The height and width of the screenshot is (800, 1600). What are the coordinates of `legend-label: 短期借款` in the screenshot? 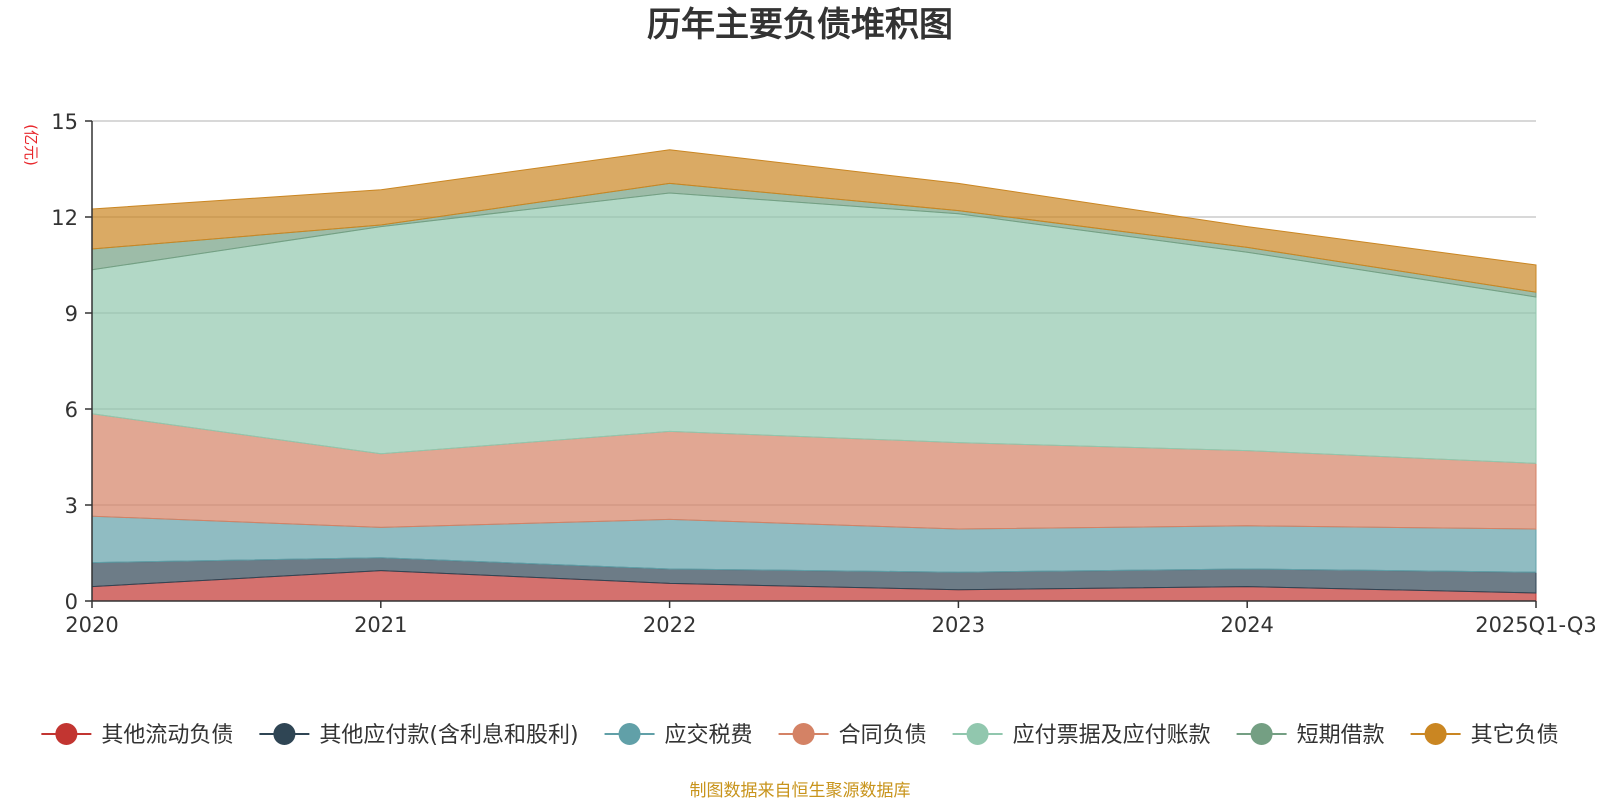 It's located at (1341, 735).